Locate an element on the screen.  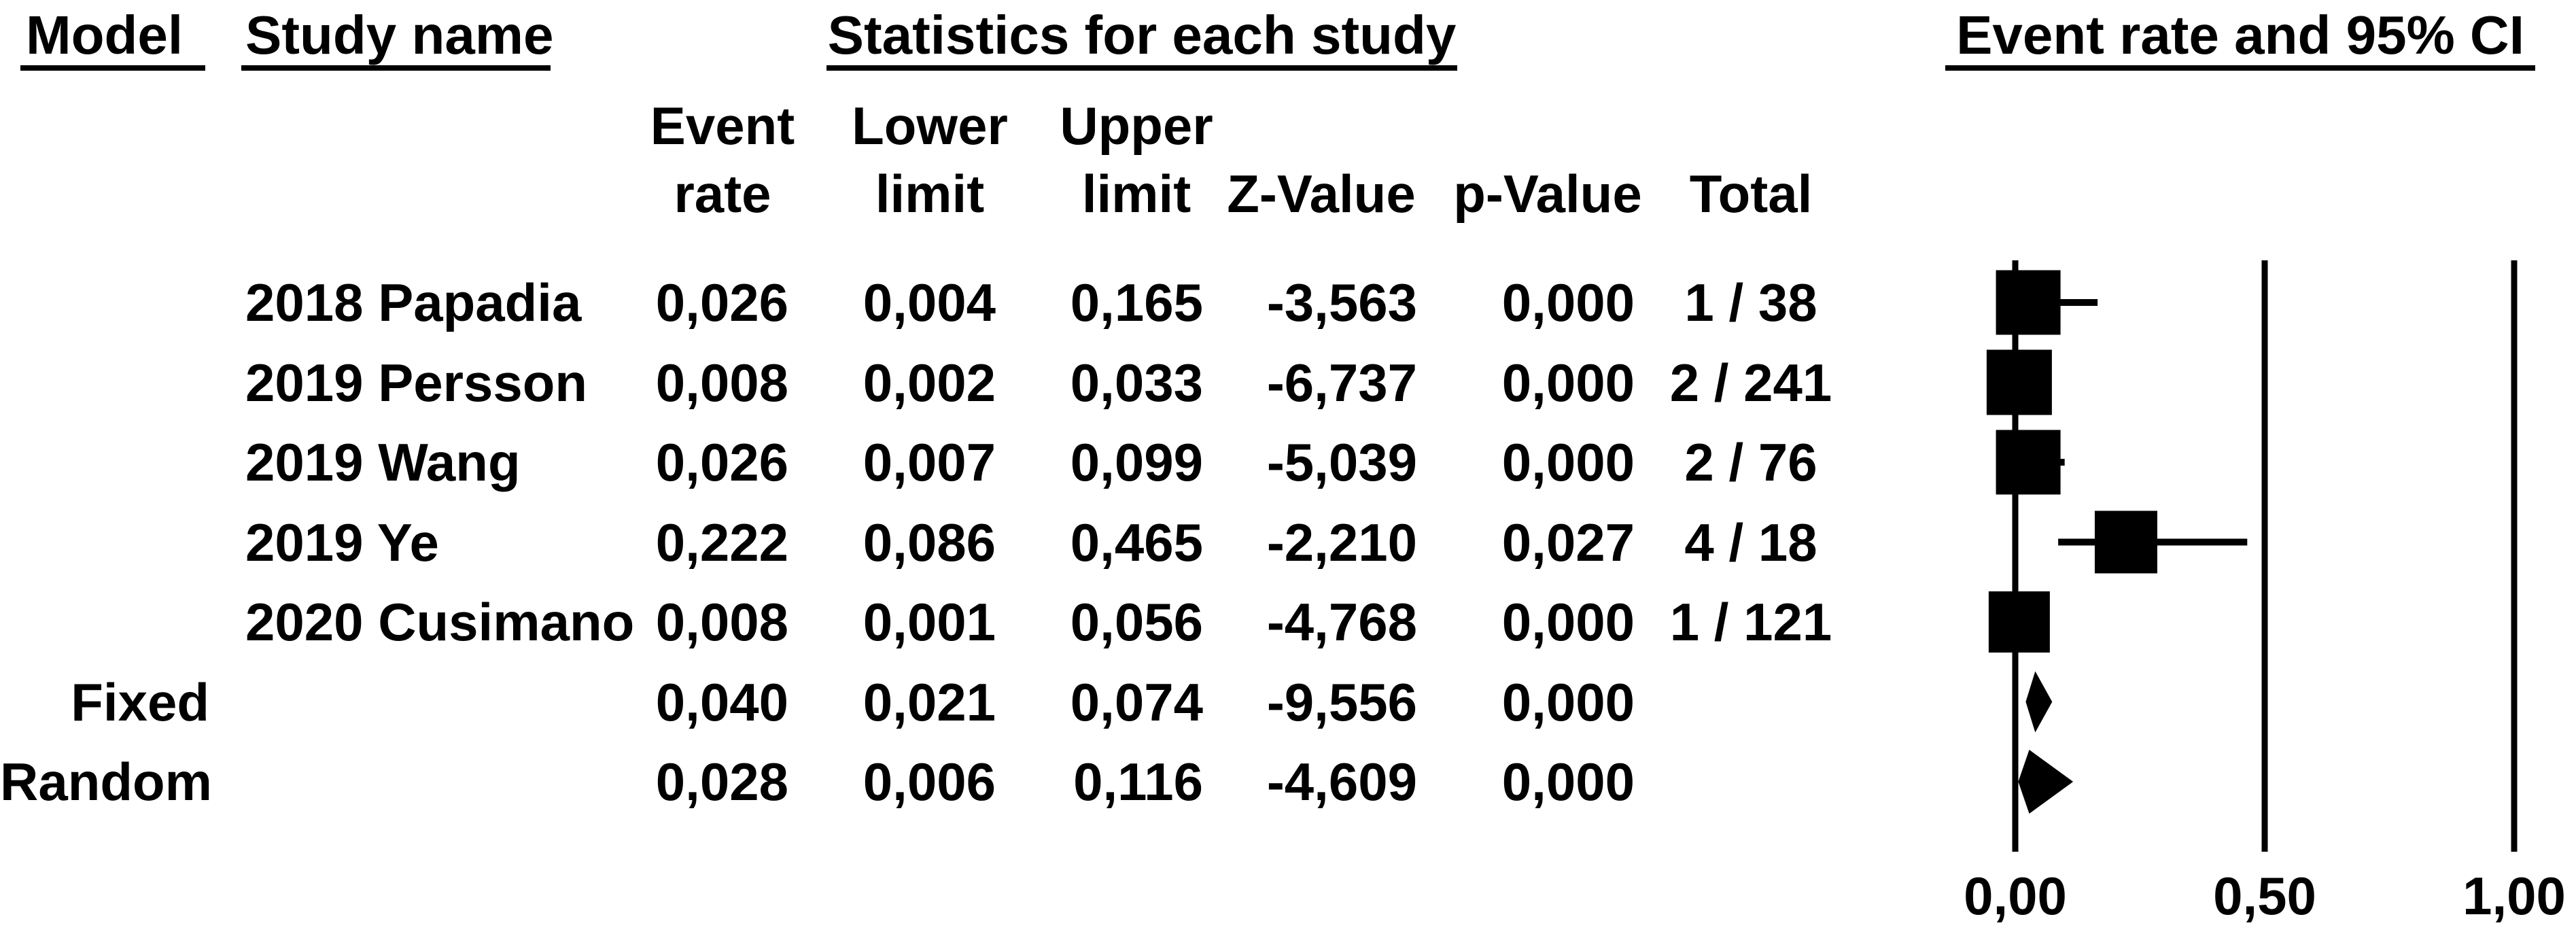
statistics-header-underline is located at coordinates (1141, 68).